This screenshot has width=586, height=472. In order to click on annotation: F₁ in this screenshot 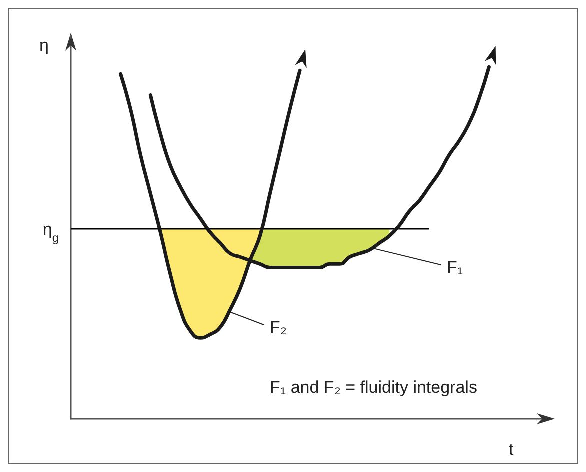, I will do `click(455, 267)`.